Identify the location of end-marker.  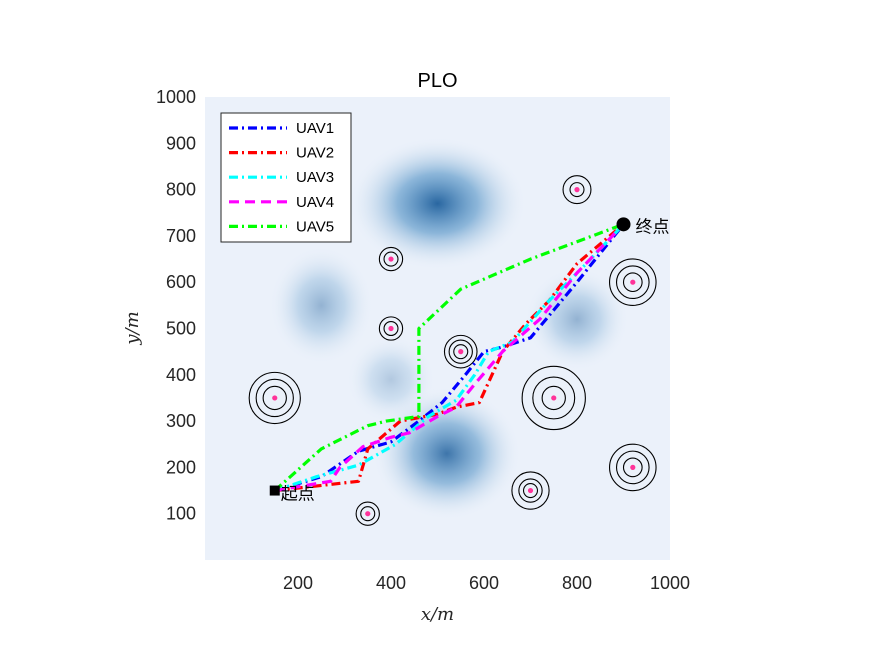
(623, 224).